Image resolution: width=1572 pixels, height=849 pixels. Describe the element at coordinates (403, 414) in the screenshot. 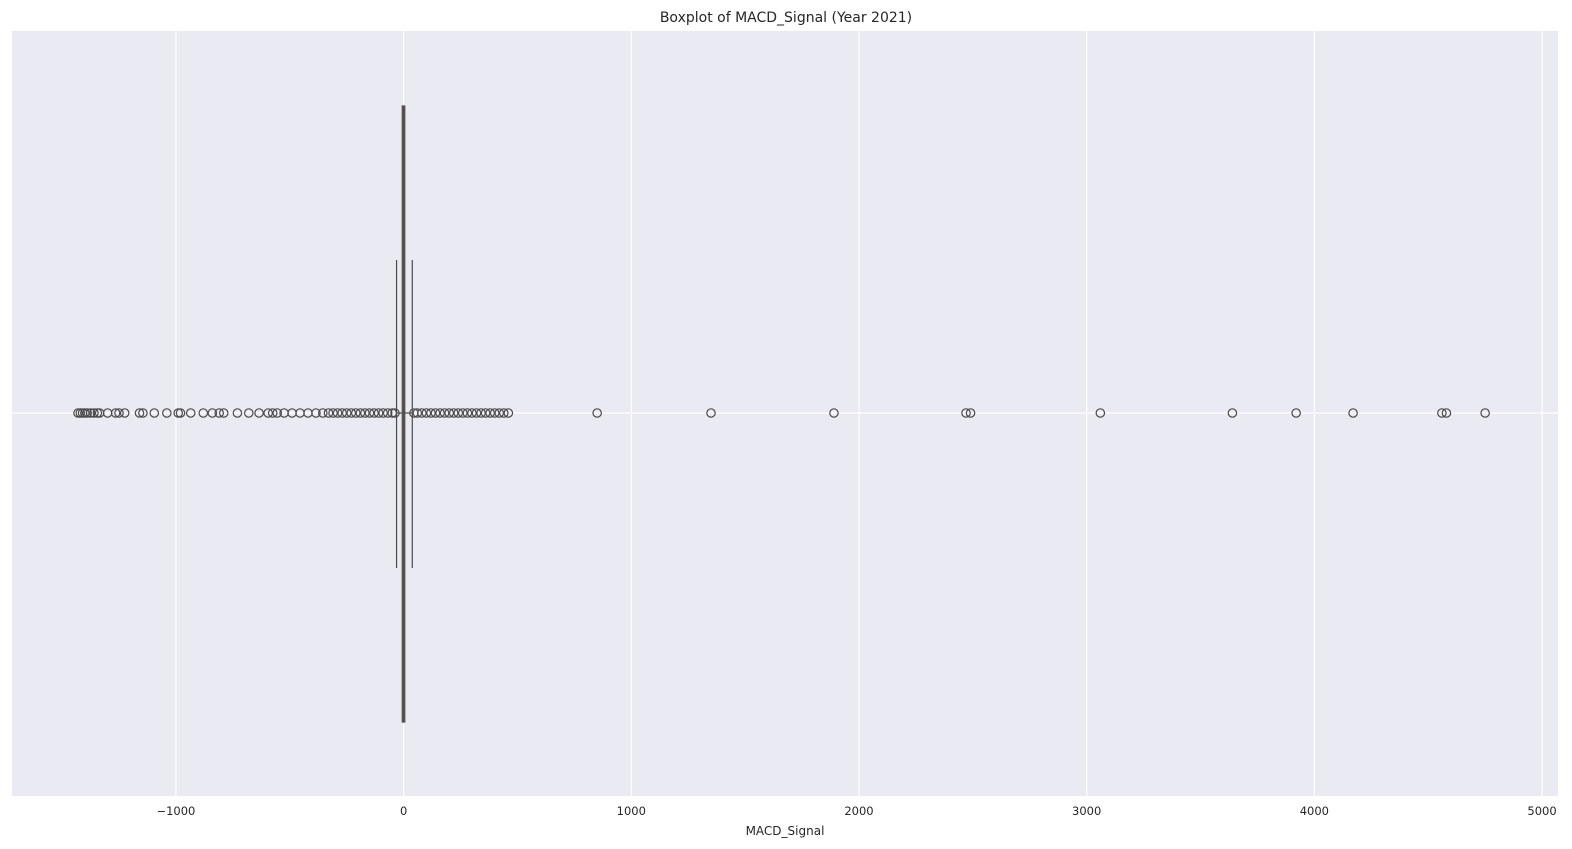

I see `box` at that location.